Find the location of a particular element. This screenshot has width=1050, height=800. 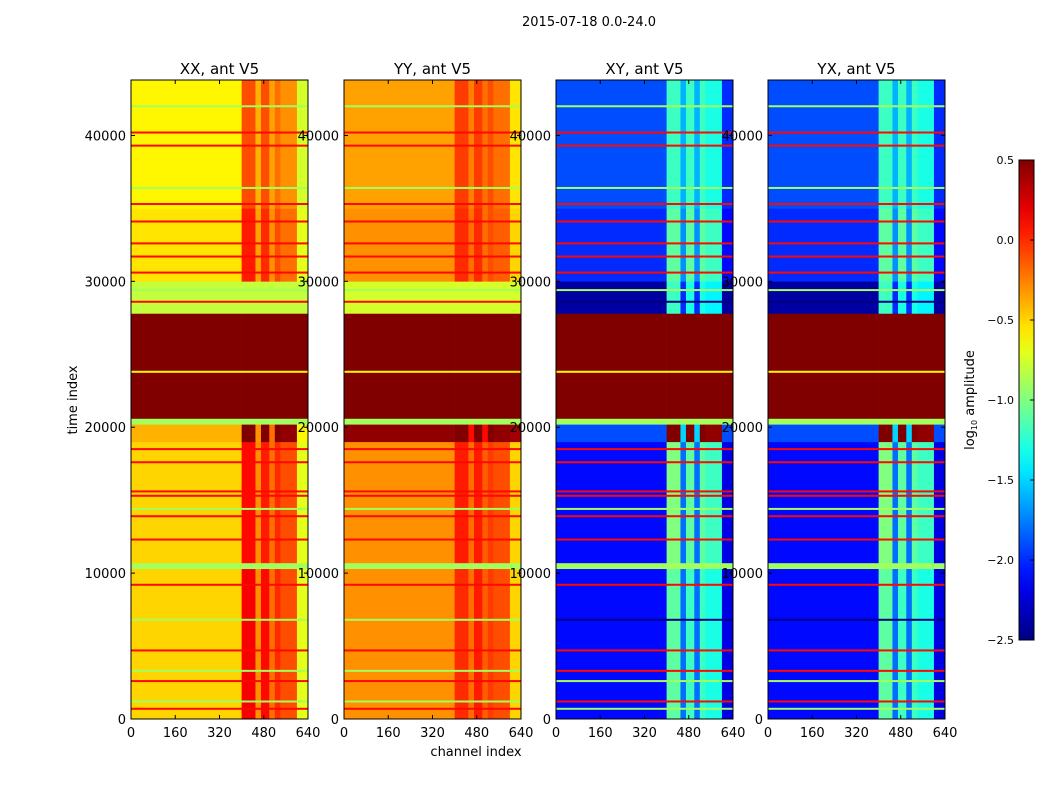

y-tick-label: 20000 is located at coordinates (318, 428).